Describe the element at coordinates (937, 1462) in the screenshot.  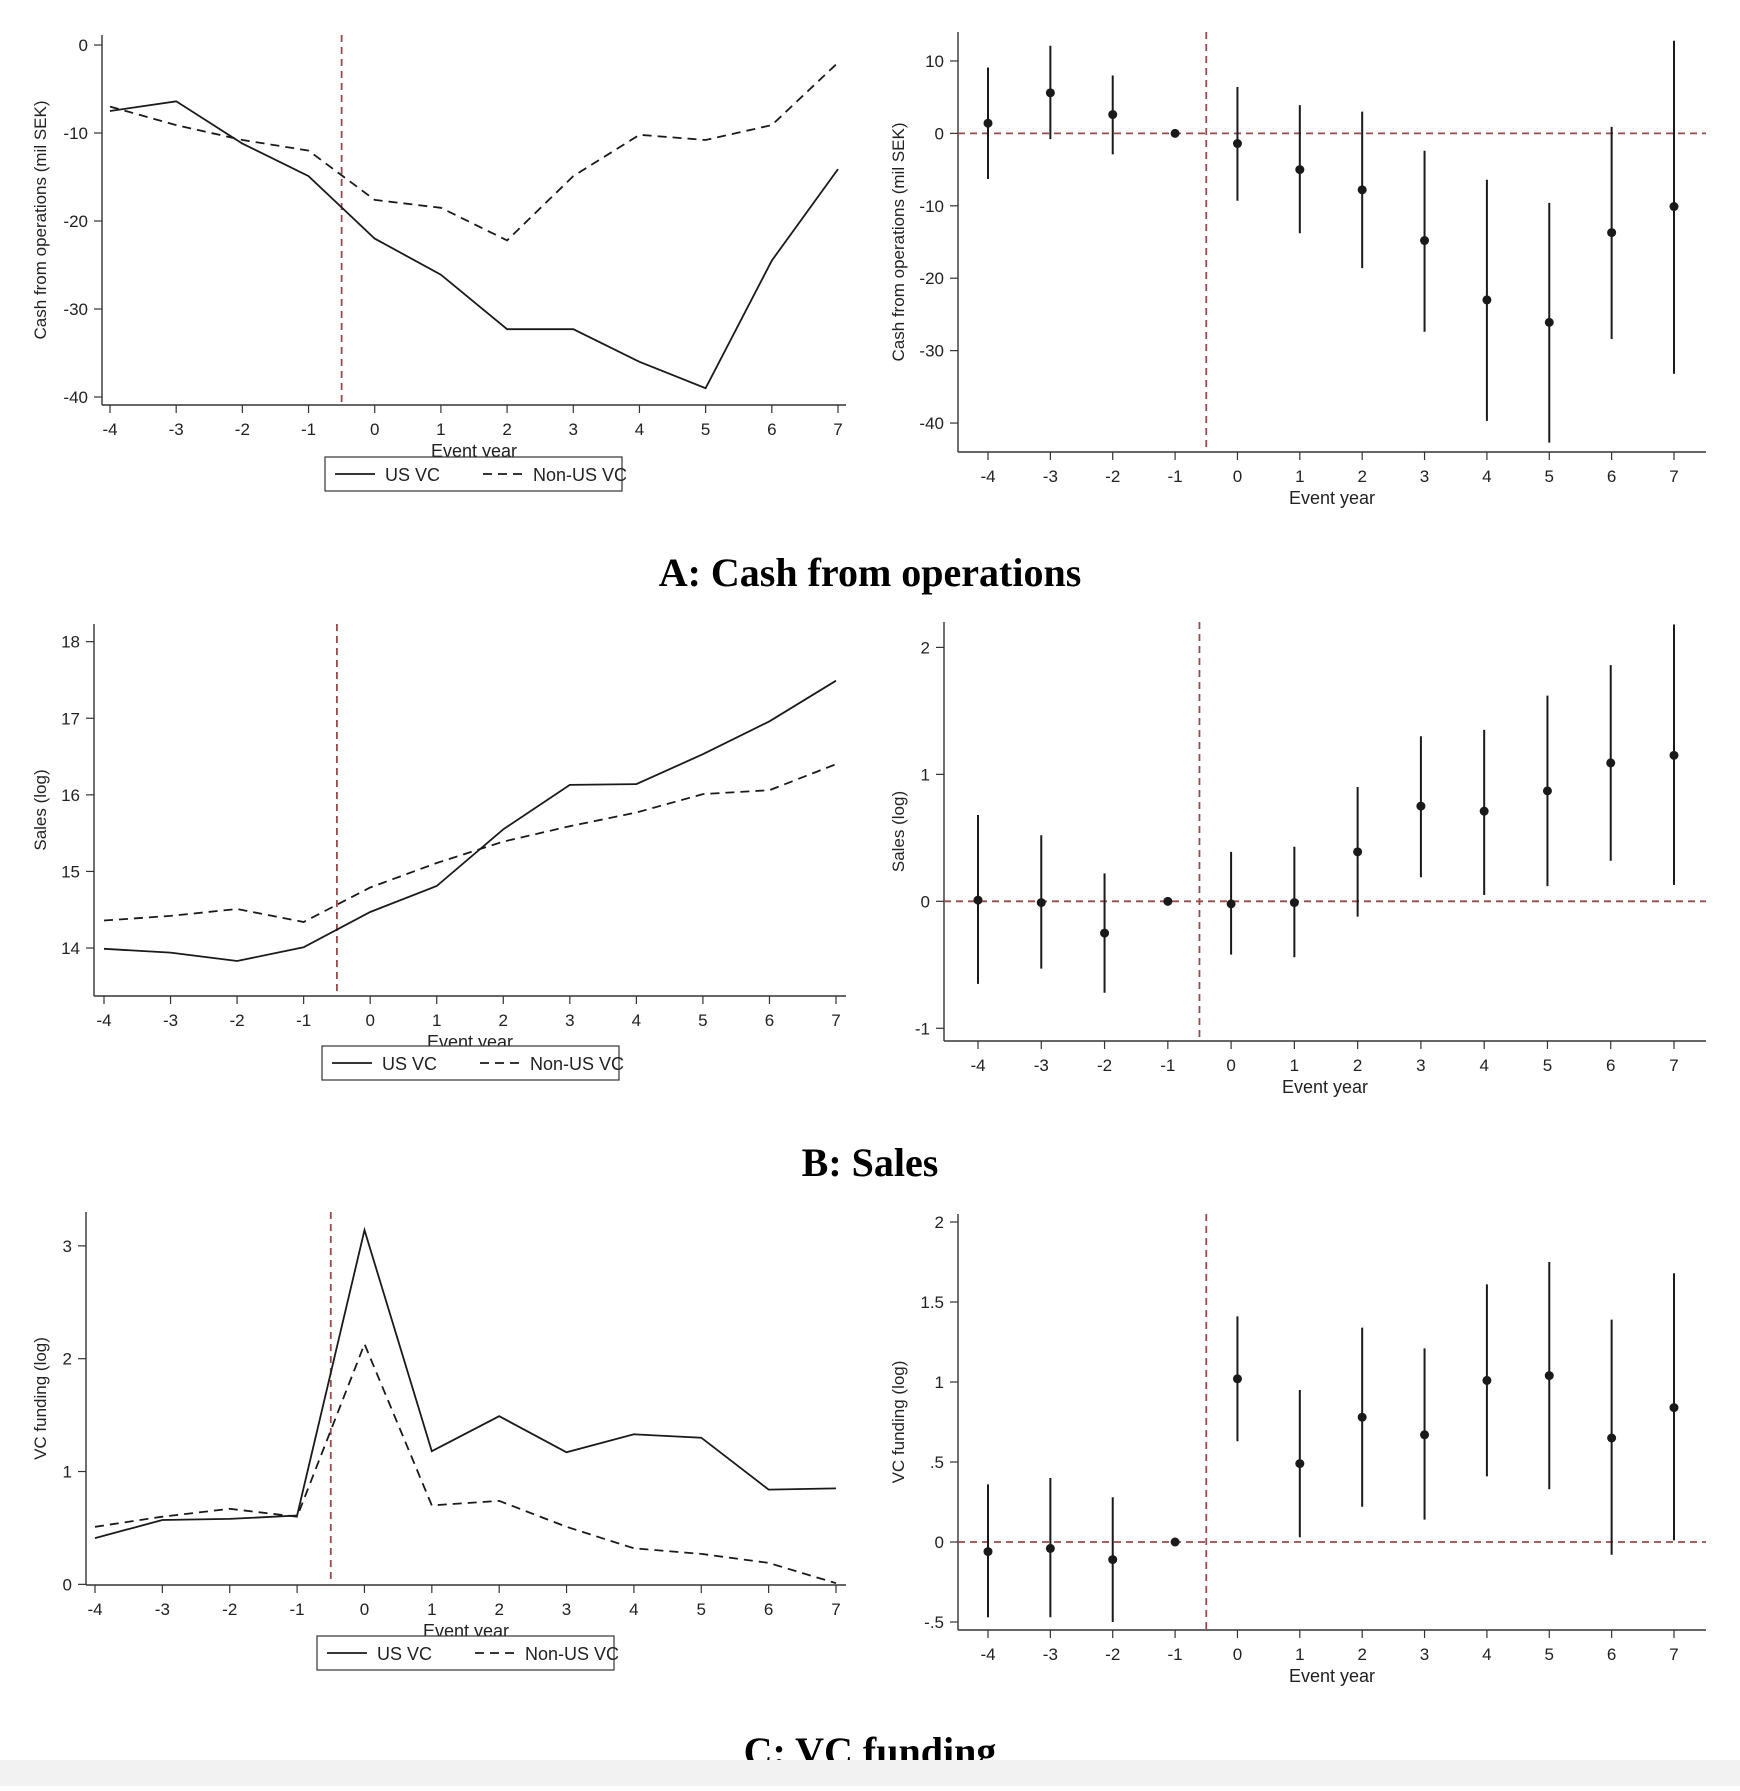
I see `y-tick-label: .5` at that location.